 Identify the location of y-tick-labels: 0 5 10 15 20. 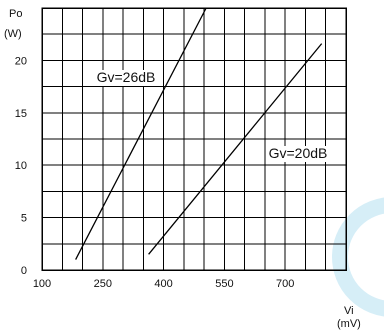
(21, 166).